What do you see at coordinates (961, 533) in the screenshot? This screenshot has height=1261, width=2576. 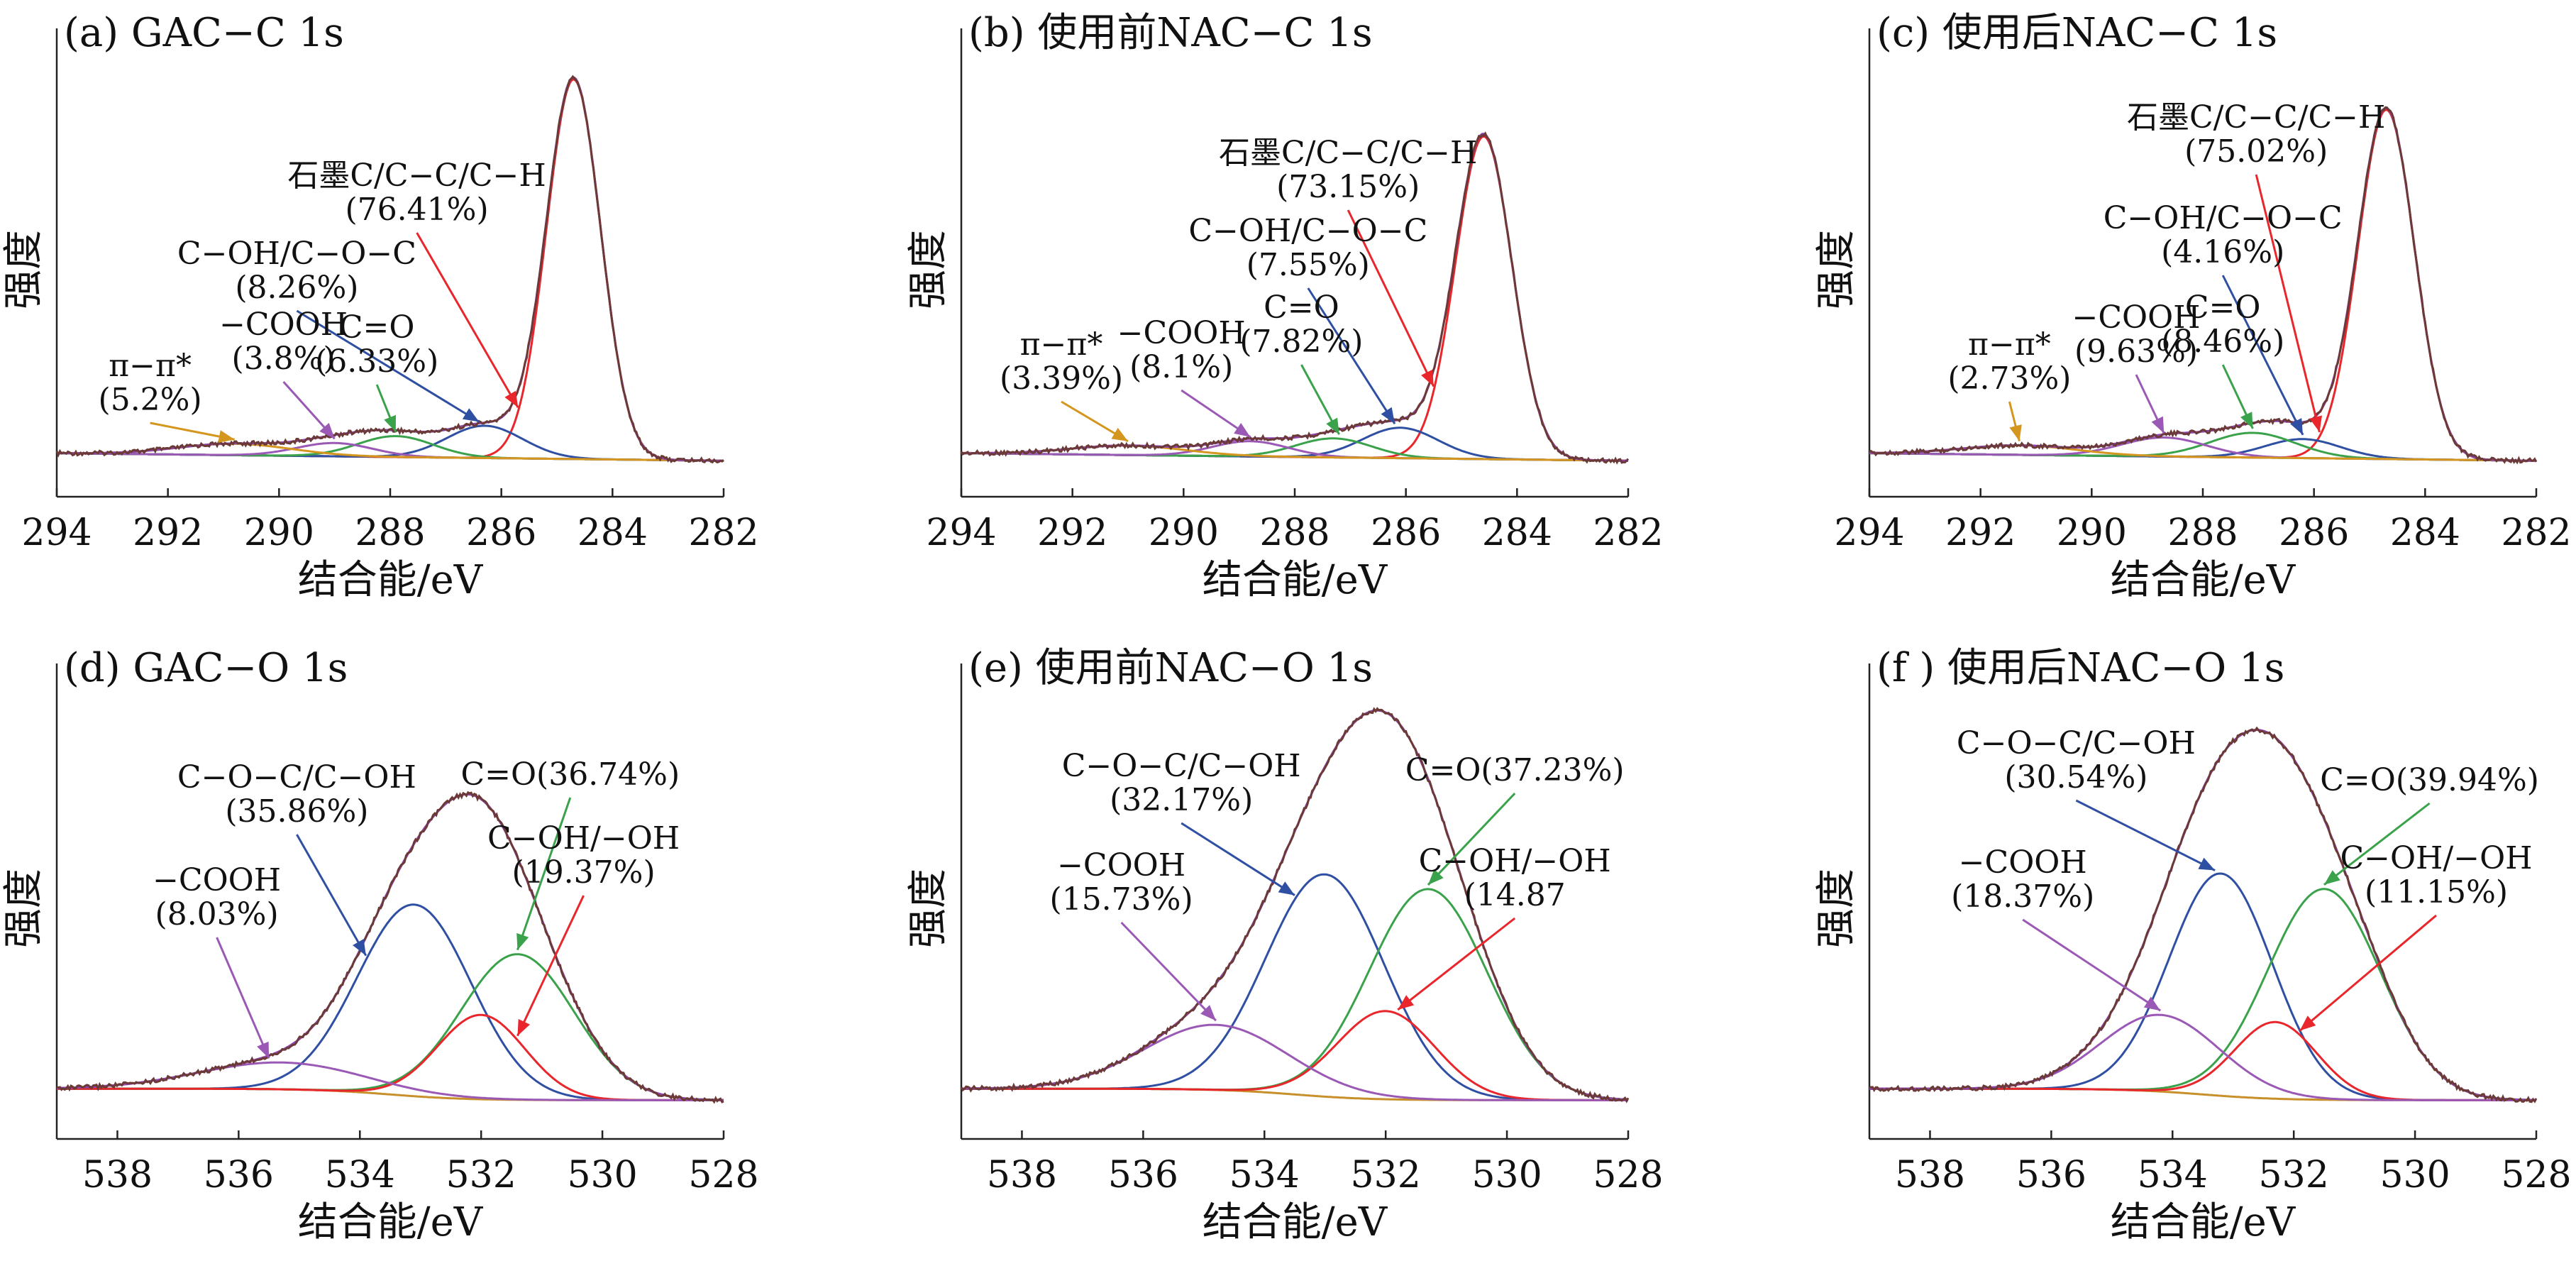 I see `x-tick-label: 294` at bounding box center [961, 533].